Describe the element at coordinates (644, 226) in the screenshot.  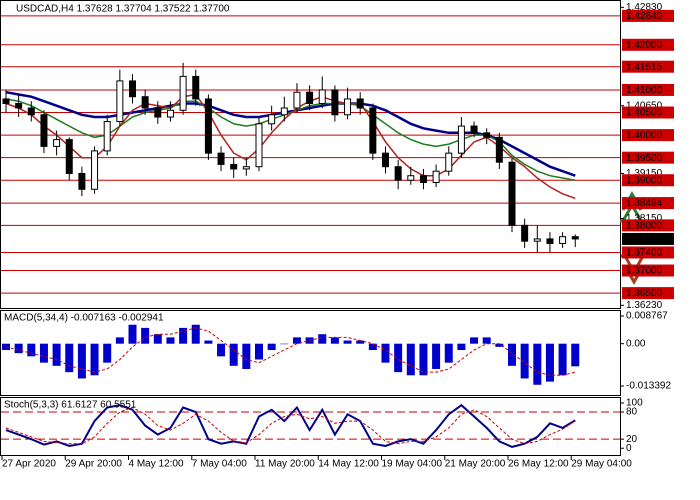
I see `level-label: 1.38000` at that location.